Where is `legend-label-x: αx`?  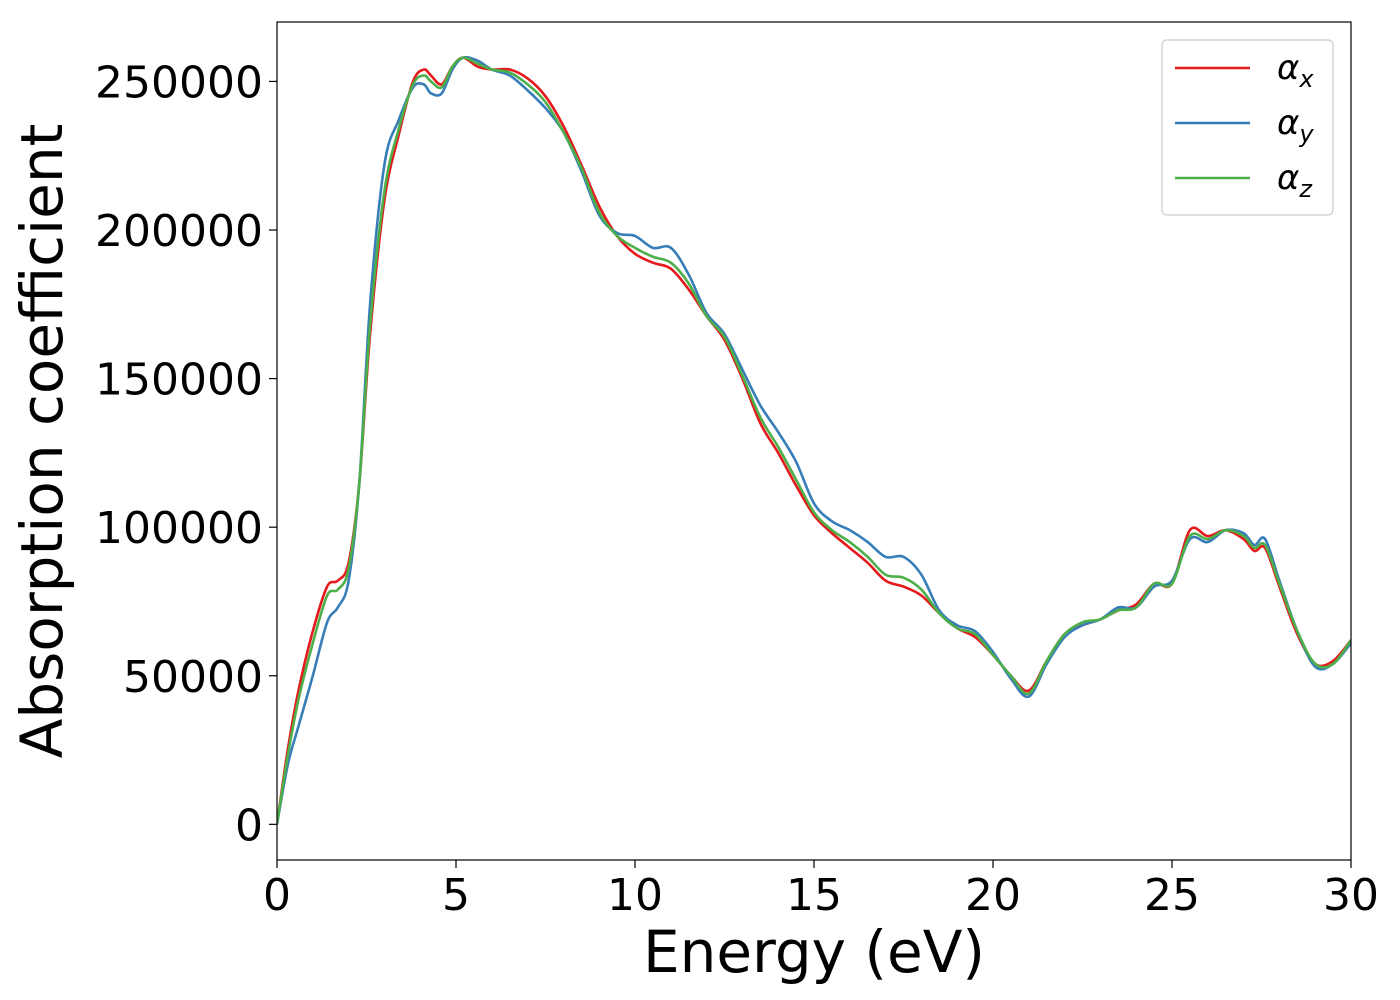
legend-label-x: αx is located at coordinates (1295, 70).